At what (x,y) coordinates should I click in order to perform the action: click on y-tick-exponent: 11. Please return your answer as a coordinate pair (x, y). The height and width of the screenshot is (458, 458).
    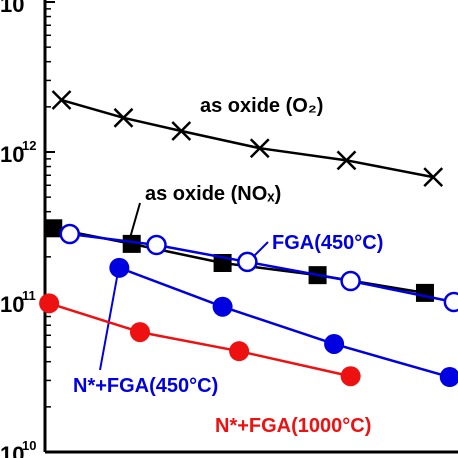
    Looking at the image, I should click on (29, 295).